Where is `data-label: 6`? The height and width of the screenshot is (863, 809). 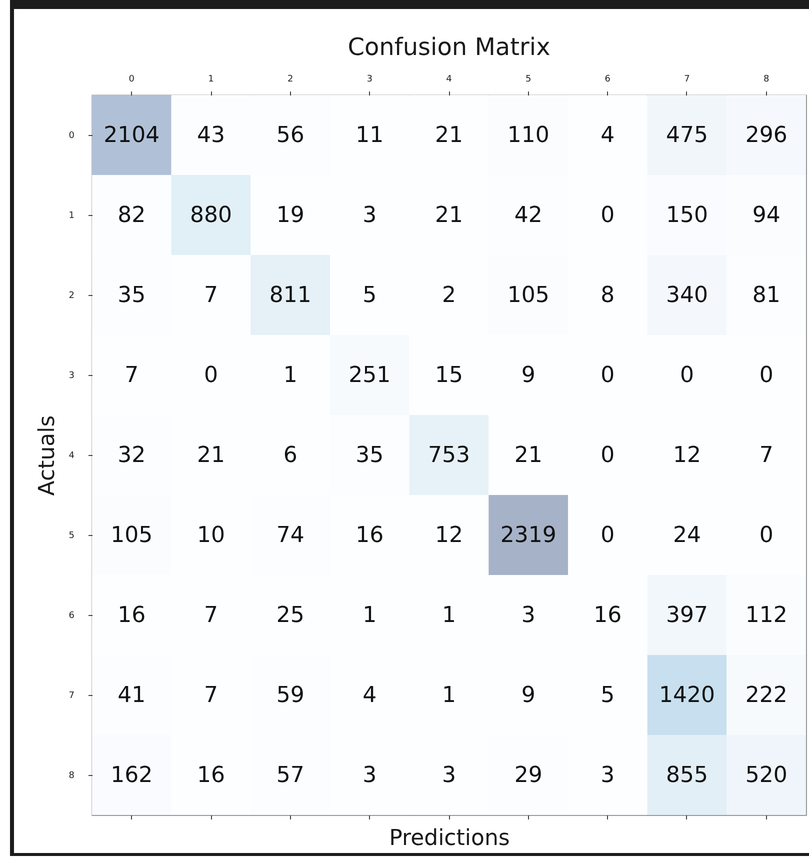 data-label: 6 is located at coordinates (290, 455).